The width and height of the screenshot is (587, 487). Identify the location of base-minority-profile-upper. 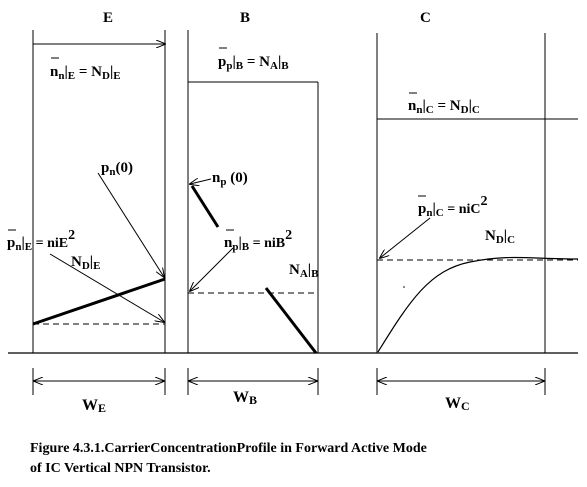
(205, 206).